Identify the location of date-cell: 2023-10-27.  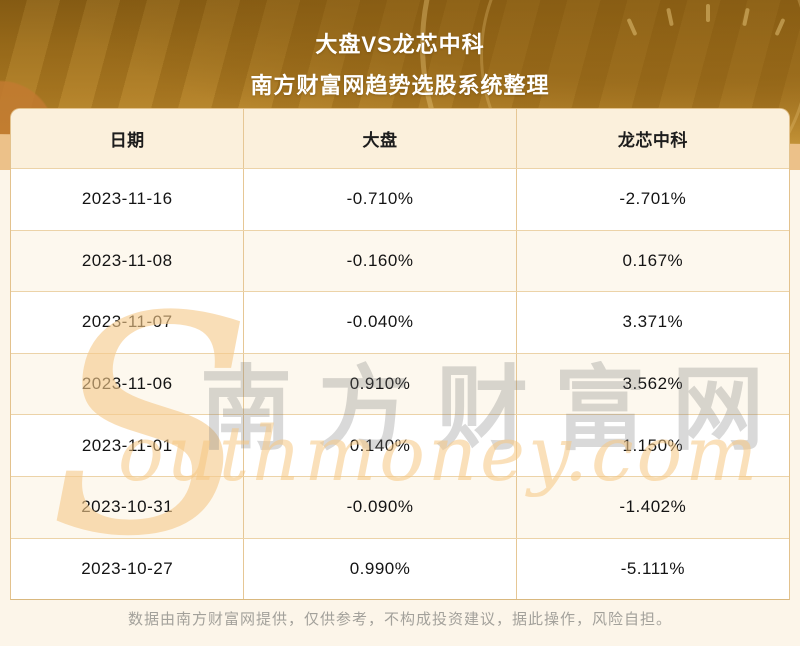
(128, 569).